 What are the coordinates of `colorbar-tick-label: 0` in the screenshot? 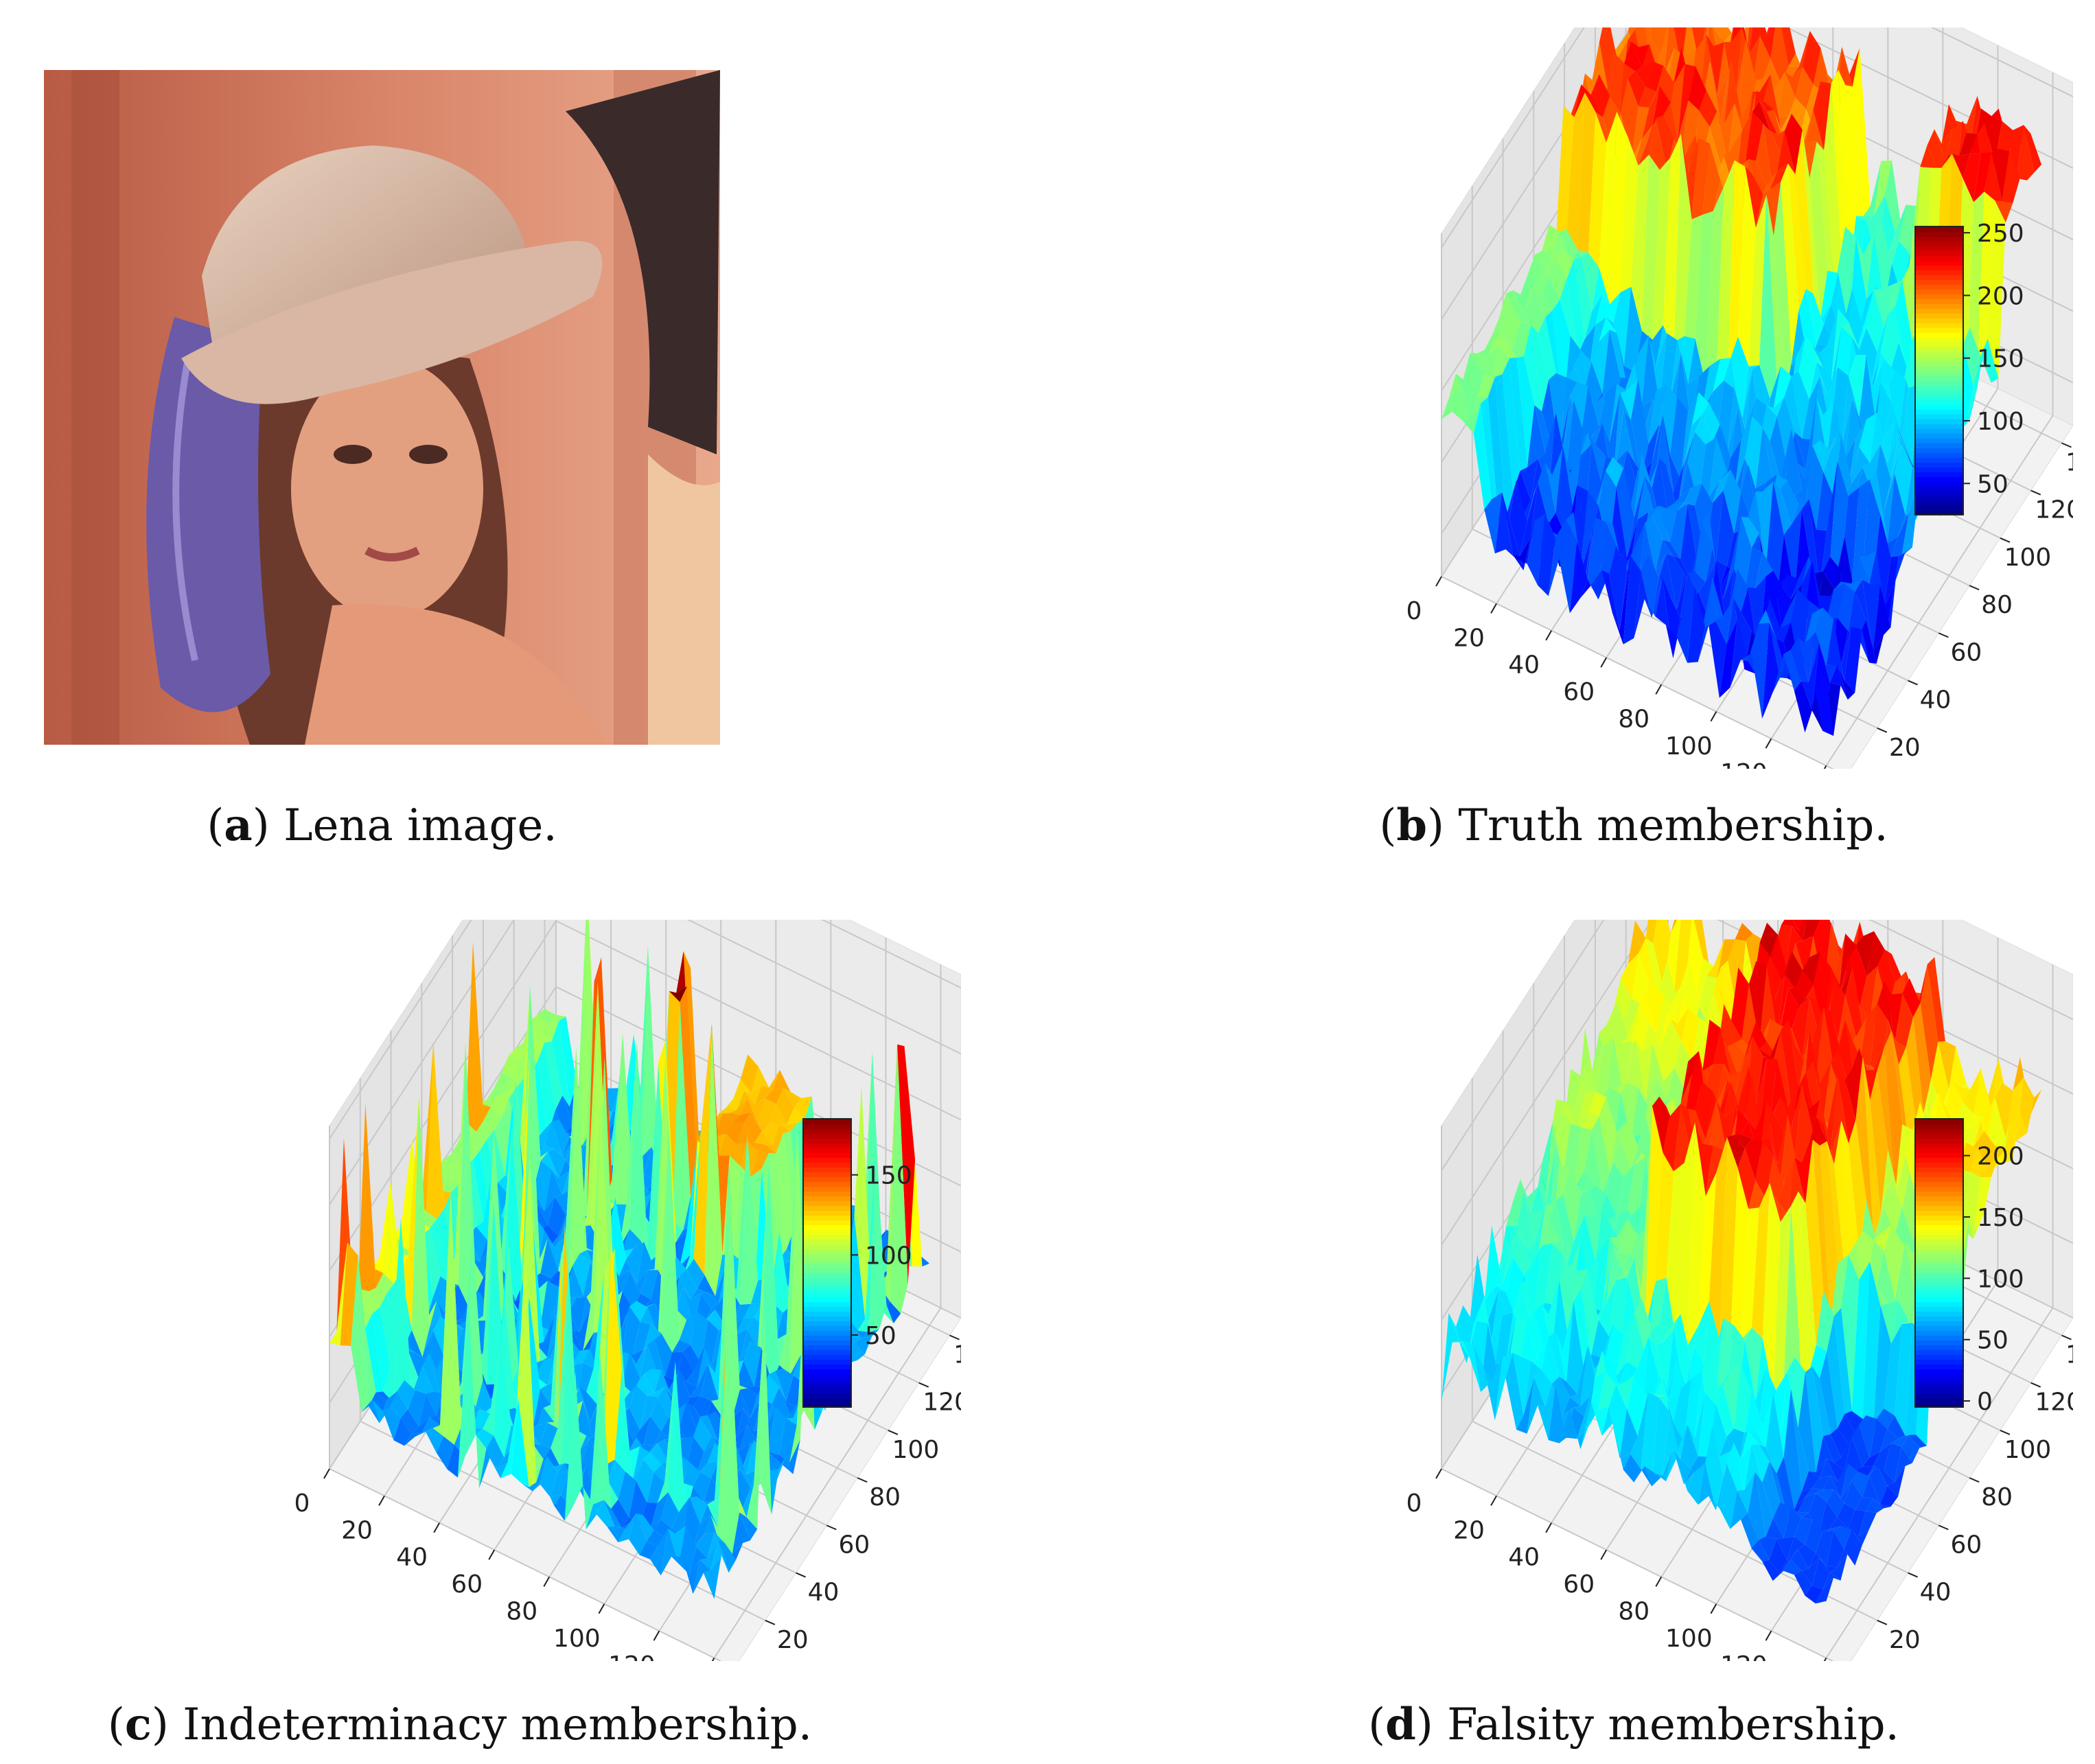 It's located at (1985, 1402).